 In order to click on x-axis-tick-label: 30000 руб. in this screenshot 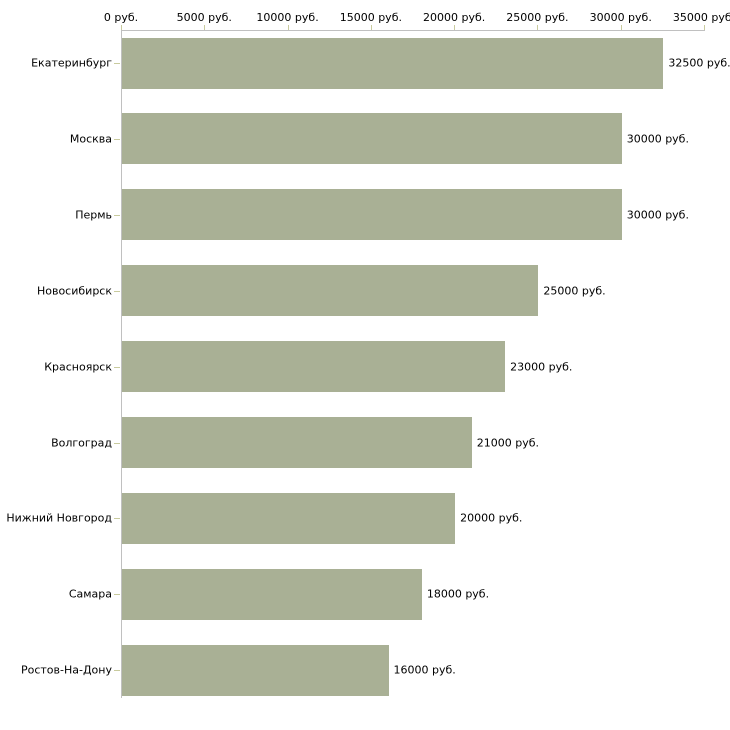, I will do `click(620, 17)`.